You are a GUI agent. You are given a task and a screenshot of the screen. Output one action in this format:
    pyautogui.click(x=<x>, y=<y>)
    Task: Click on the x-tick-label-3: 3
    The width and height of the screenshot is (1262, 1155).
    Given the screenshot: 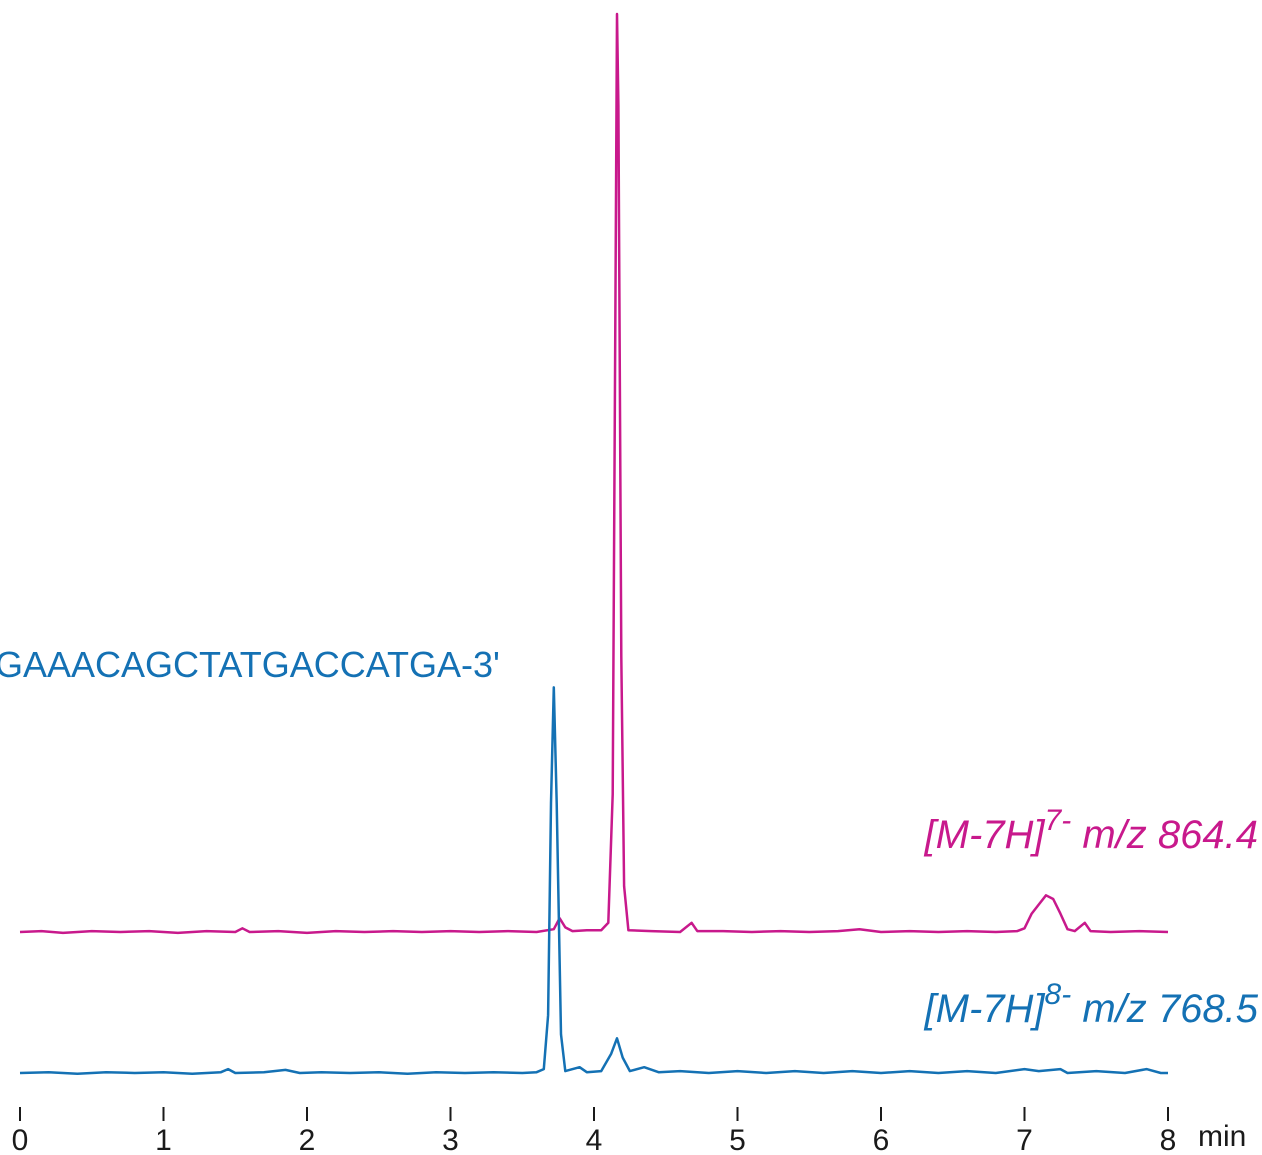 What is the action you would take?
    pyautogui.click(x=450, y=1139)
    